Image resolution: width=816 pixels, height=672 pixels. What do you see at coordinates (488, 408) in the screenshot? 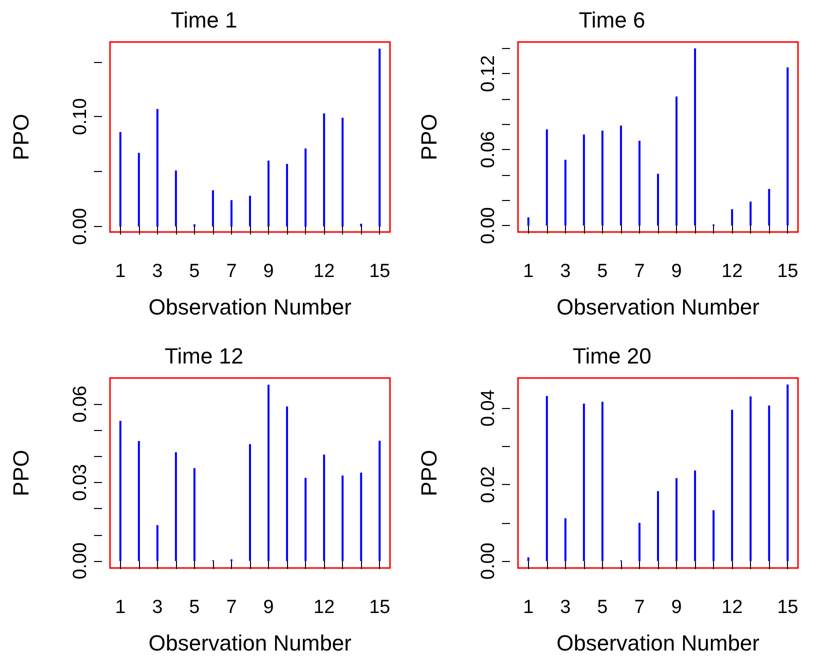
I see `y-tick-label: 0.04` at bounding box center [488, 408].